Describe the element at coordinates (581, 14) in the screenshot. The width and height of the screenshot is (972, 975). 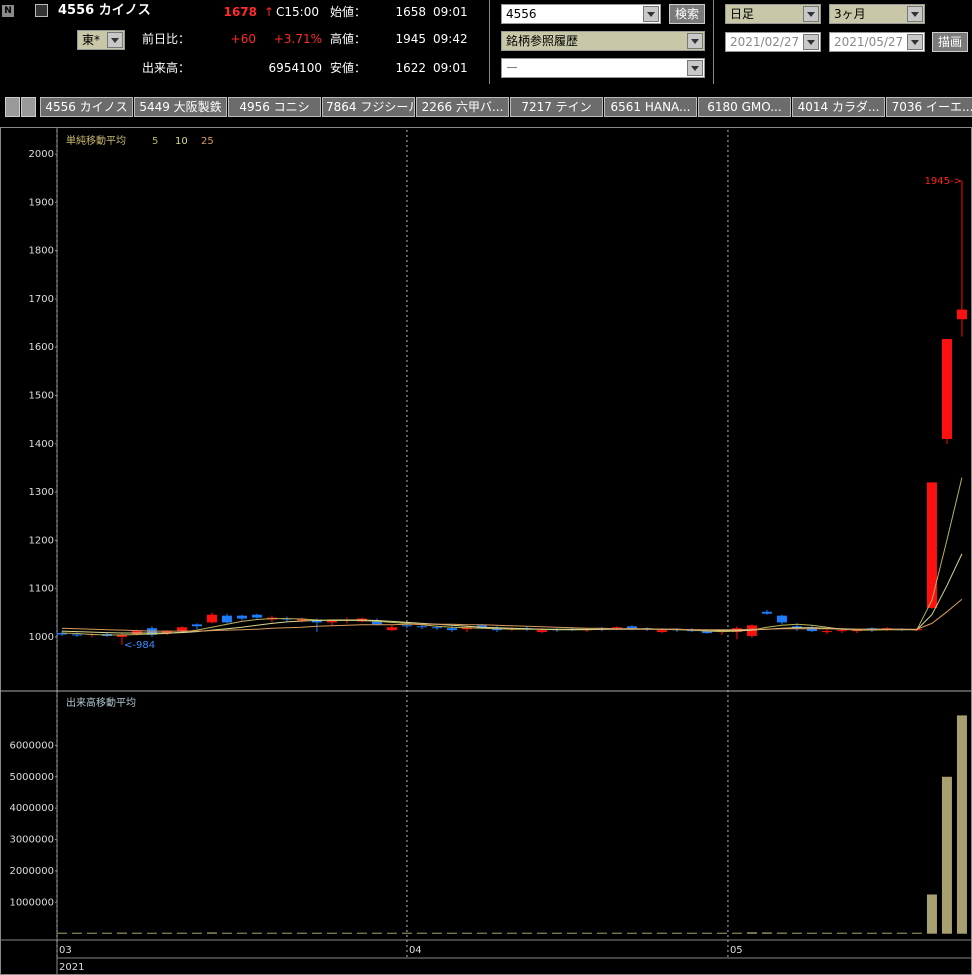
I see `code-input: 4556` at that location.